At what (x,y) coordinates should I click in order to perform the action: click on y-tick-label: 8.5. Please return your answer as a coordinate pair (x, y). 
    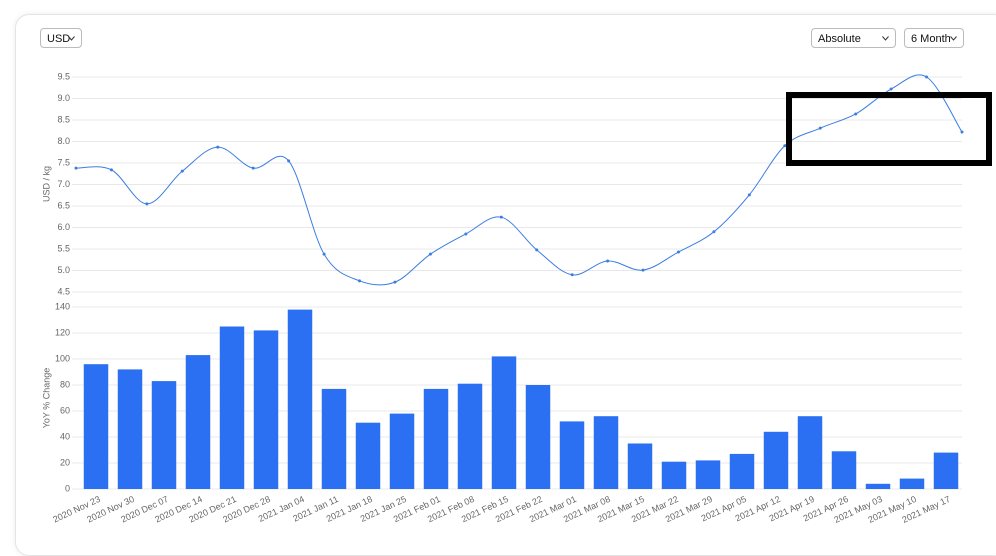
    Looking at the image, I should click on (63, 119).